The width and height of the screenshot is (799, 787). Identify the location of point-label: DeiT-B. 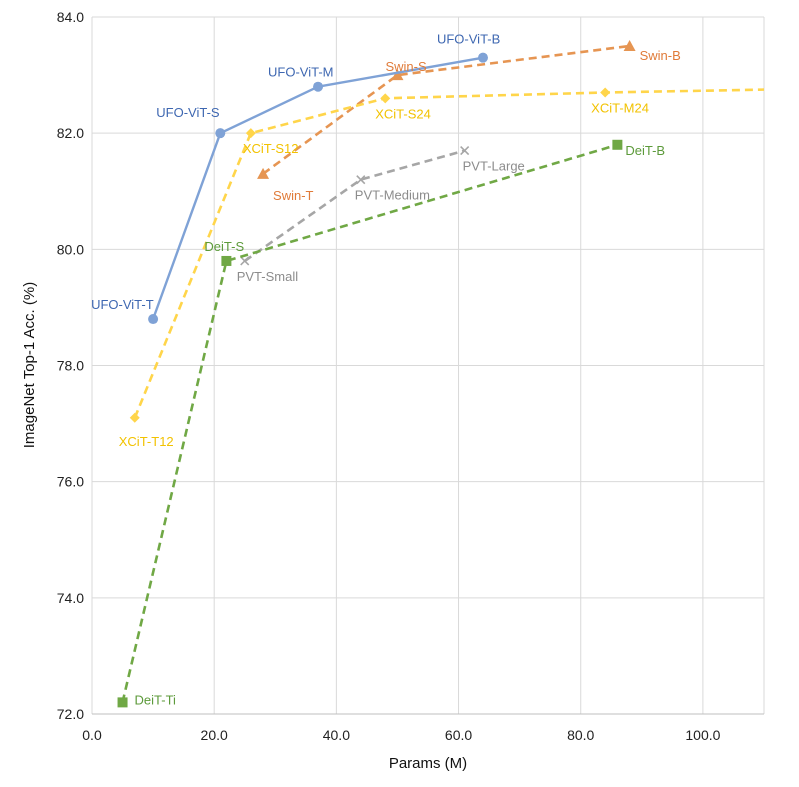
(645, 150).